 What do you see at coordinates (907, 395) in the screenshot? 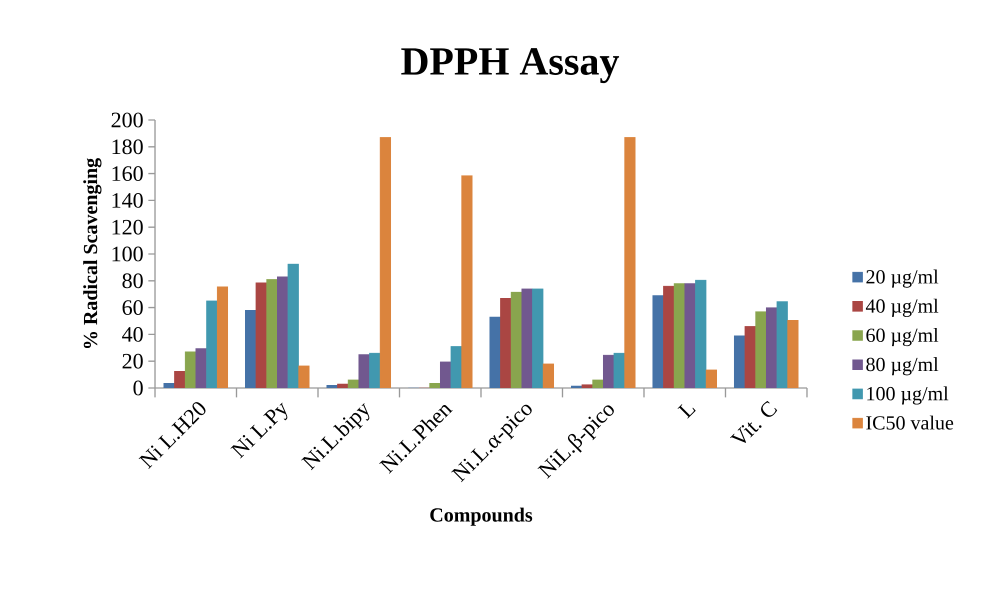
I see `legend-label: 100 µg/ml` at bounding box center [907, 395].